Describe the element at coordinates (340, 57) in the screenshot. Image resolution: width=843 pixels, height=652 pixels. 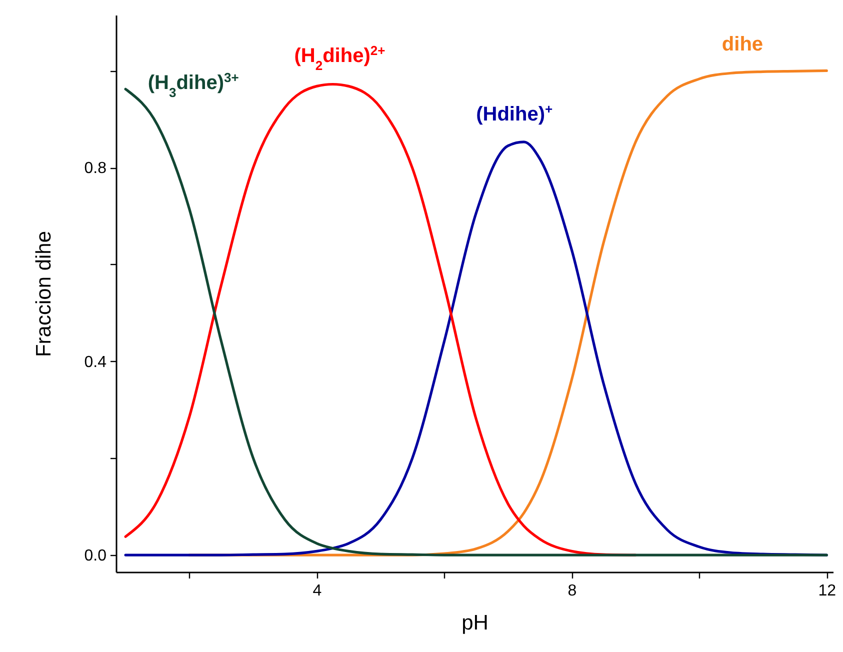
I see `series-label: (H$_{2}$dihe)$^{2+}$` at that location.